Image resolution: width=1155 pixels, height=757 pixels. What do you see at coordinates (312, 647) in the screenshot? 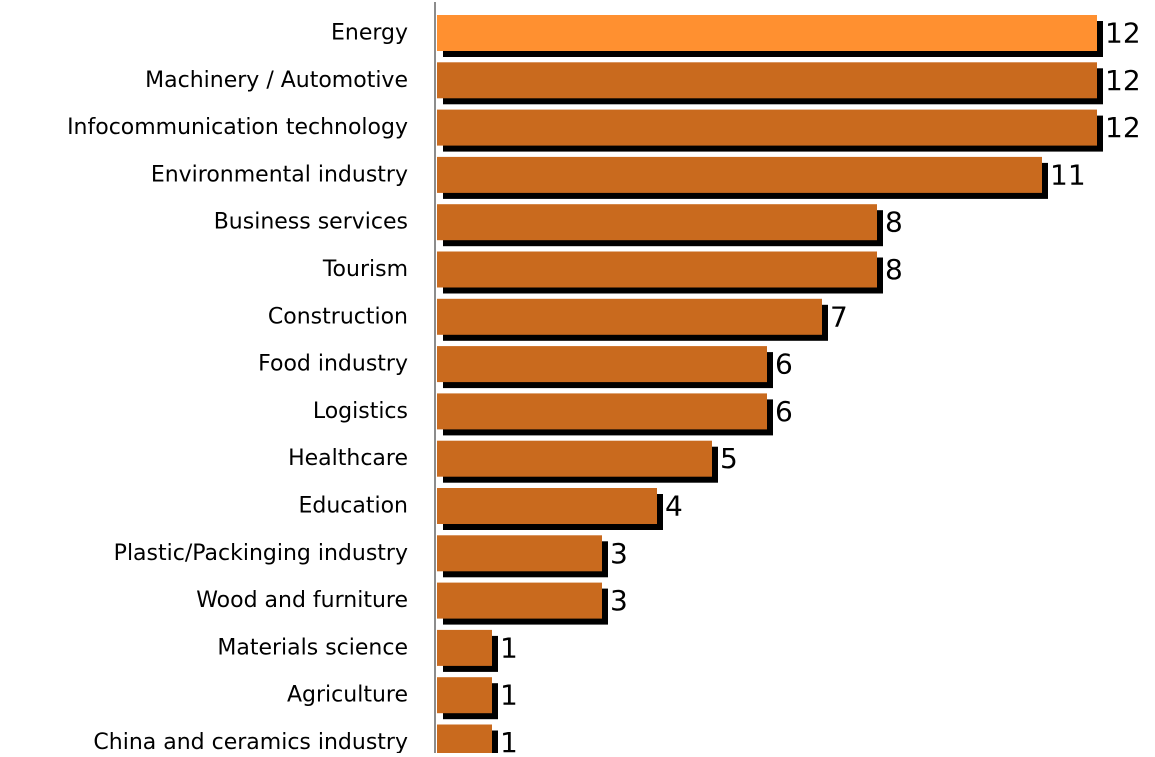
I see `category-label-materials-science: Materials science` at bounding box center [312, 647].